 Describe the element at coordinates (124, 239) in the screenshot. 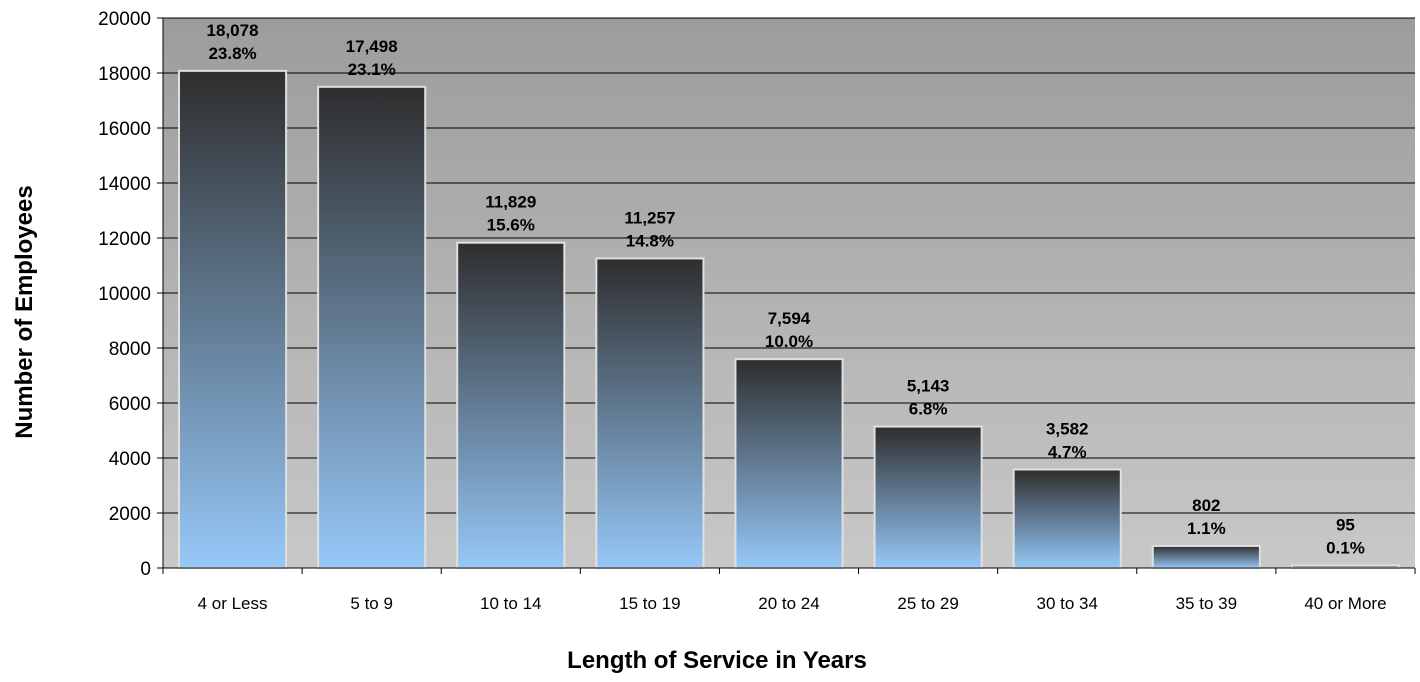

I see `y-tick-label: 12000` at that location.